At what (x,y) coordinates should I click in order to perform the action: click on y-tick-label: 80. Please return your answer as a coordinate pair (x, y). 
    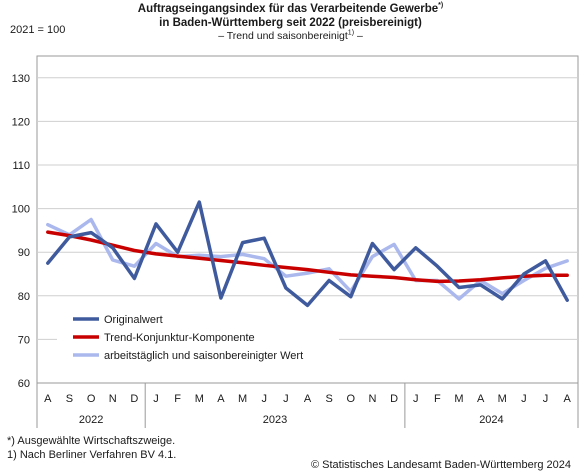
    Looking at the image, I should click on (24, 297).